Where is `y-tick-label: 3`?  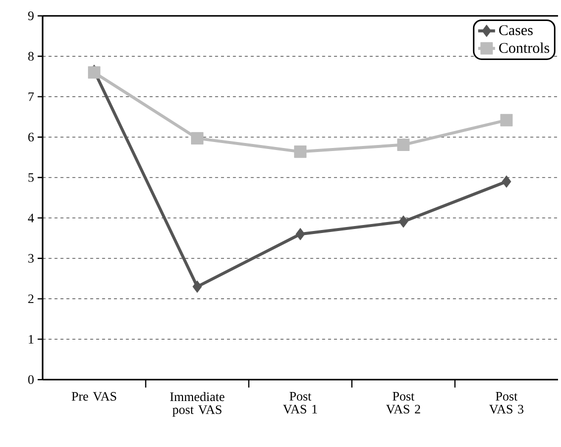
y-tick-label: 3 is located at coordinates (31, 258).